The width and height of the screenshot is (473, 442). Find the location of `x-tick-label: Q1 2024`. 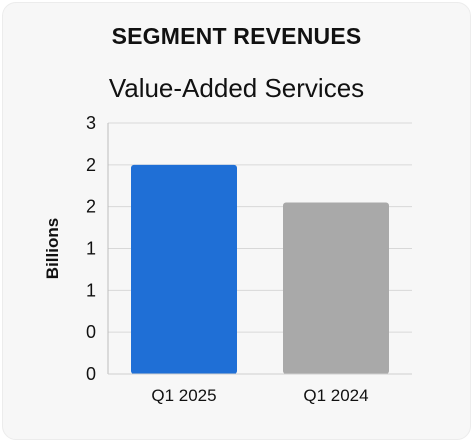

x-tick-label: Q1 2024 is located at coordinates (335, 395).